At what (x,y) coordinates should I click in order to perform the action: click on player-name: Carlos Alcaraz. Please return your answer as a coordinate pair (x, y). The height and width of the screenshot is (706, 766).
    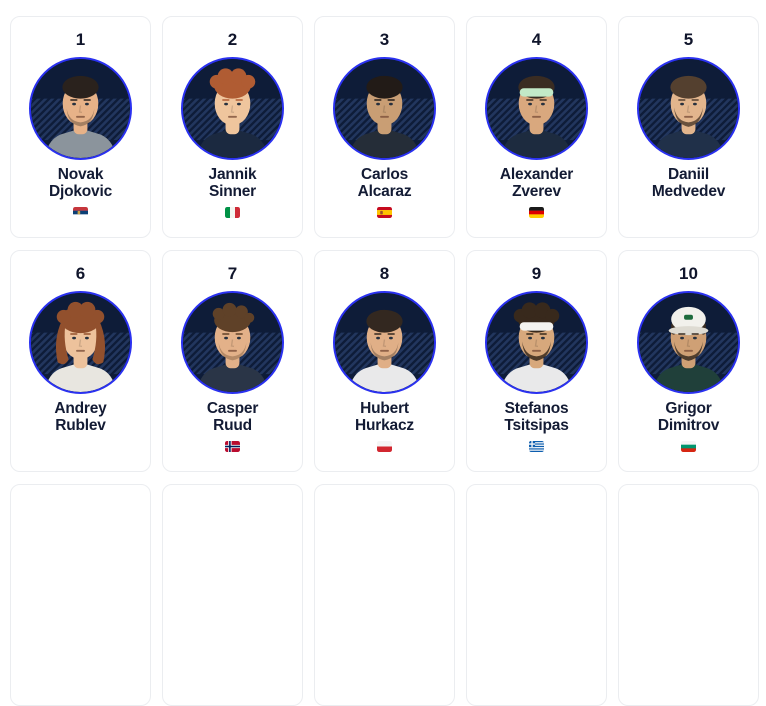
    Looking at the image, I should click on (384, 183).